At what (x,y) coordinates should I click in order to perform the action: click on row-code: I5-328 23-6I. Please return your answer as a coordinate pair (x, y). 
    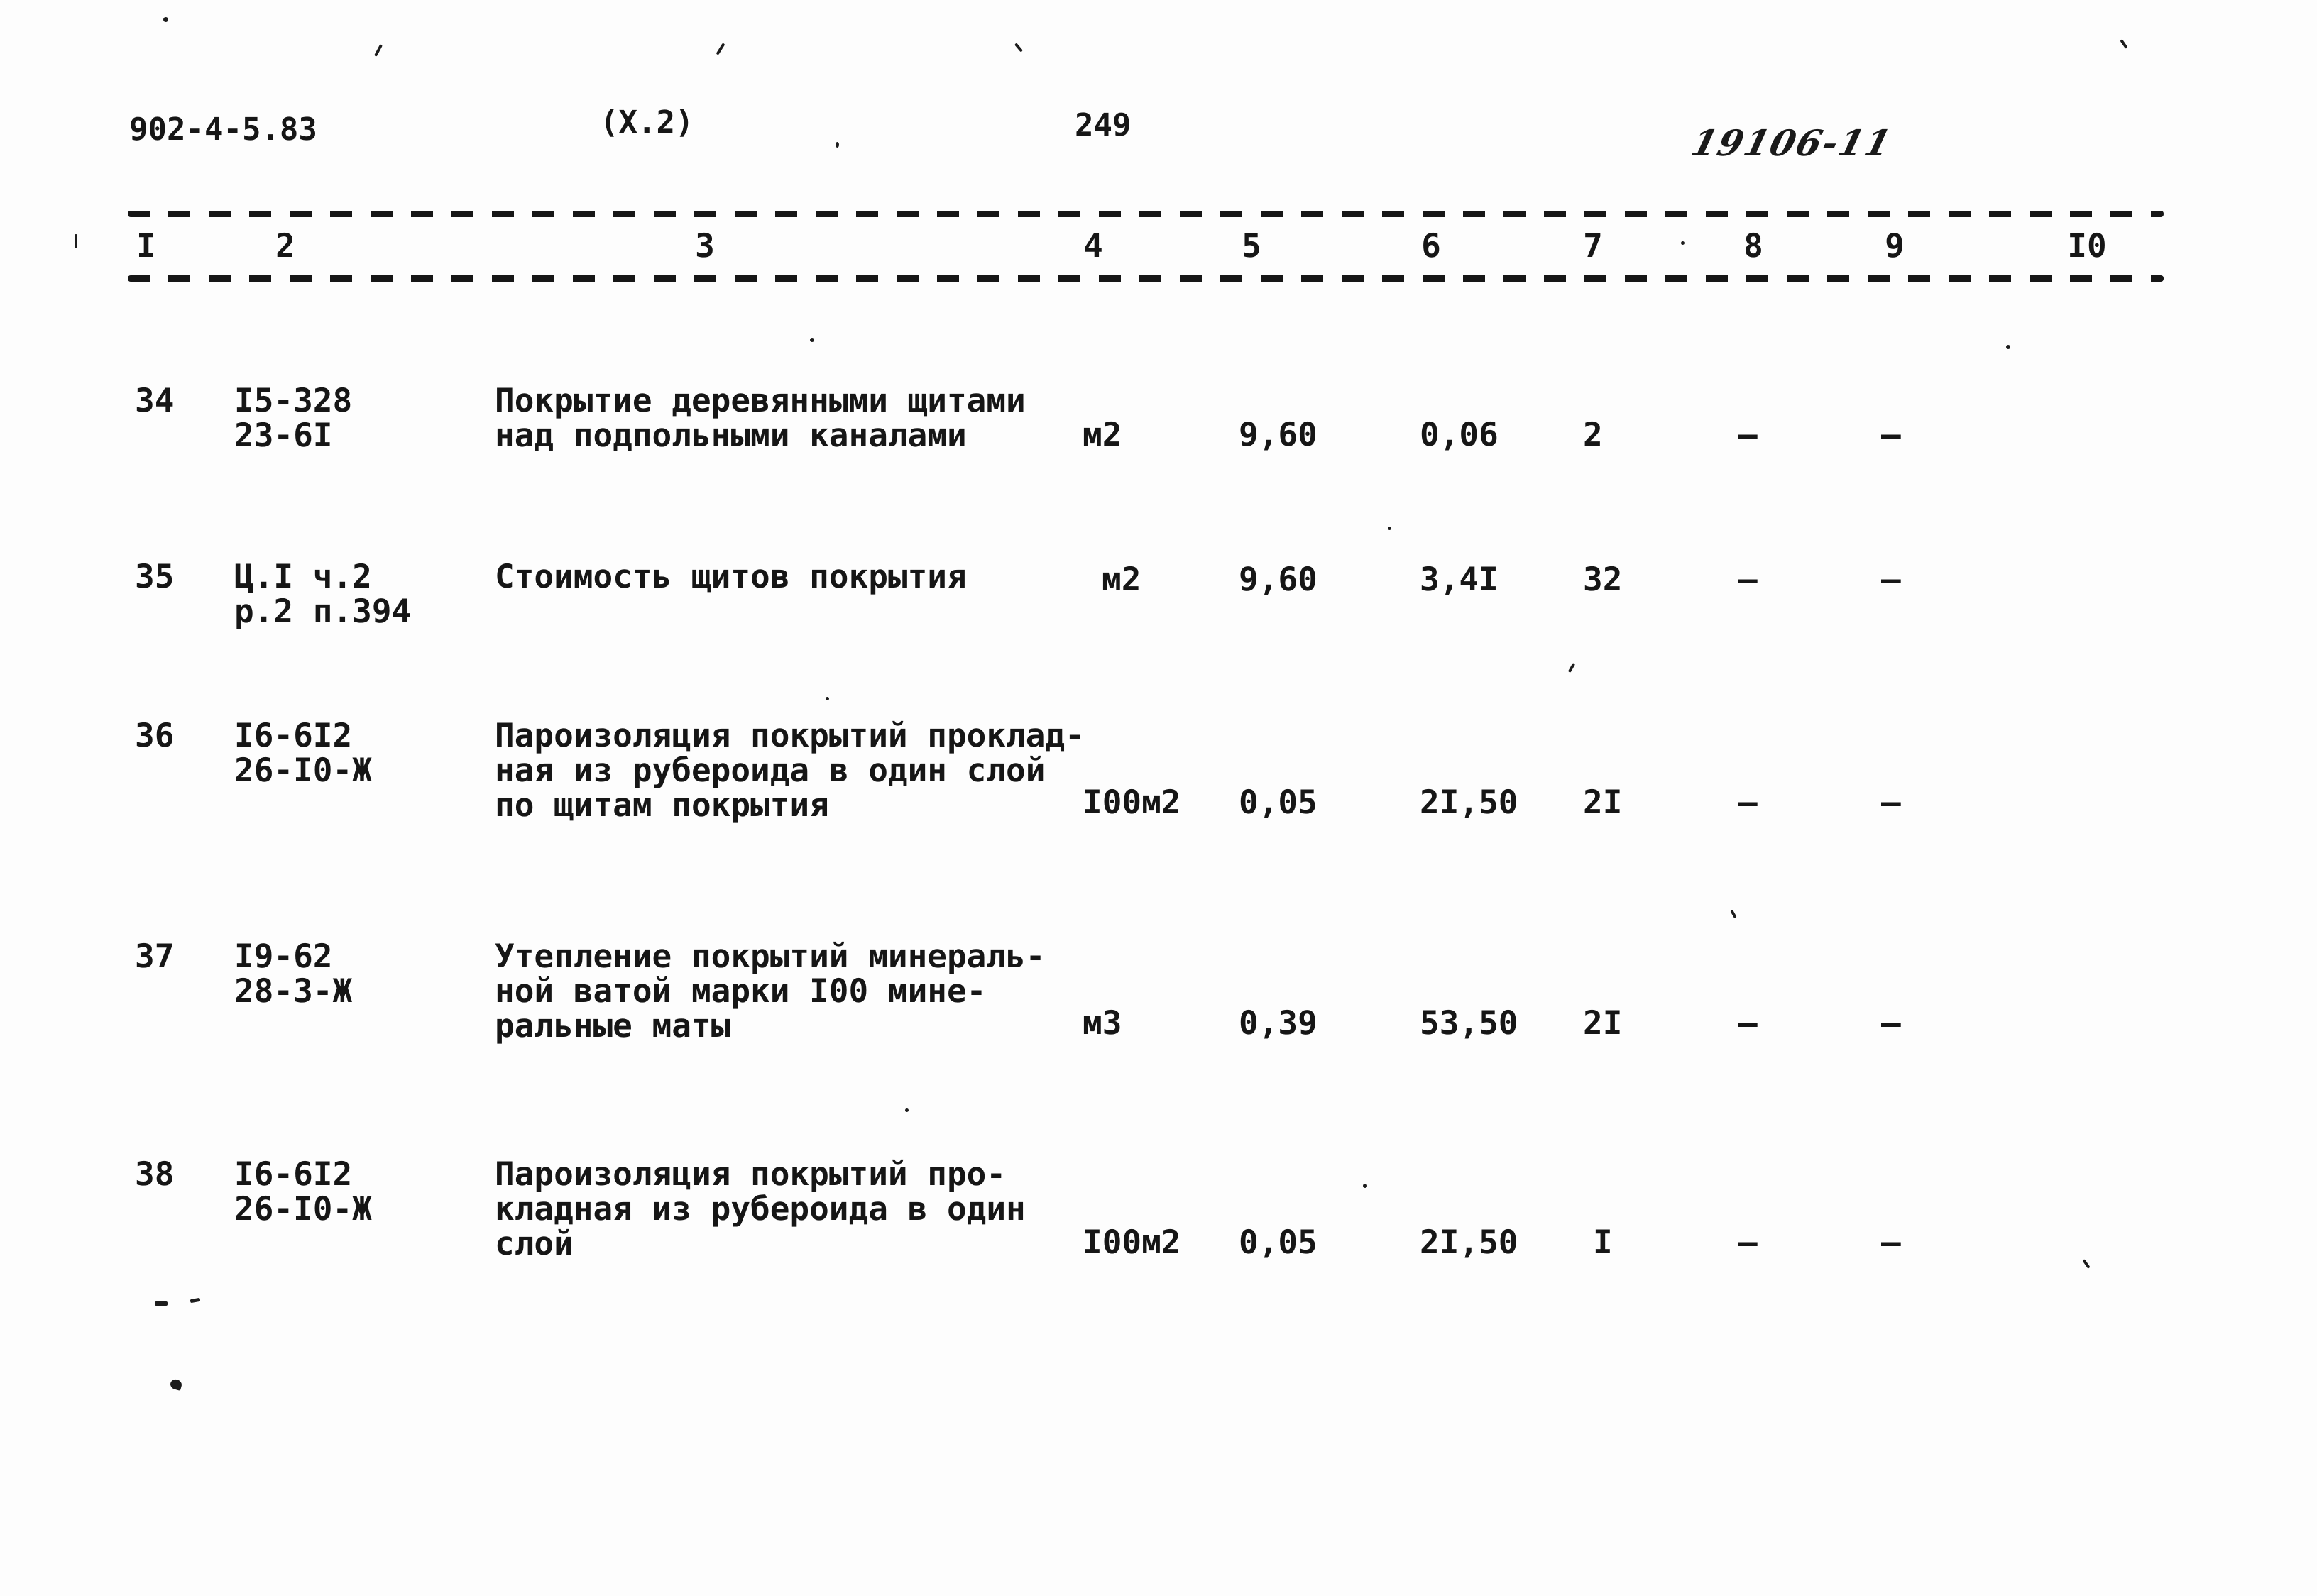
    Looking at the image, I should click on (293, 418).